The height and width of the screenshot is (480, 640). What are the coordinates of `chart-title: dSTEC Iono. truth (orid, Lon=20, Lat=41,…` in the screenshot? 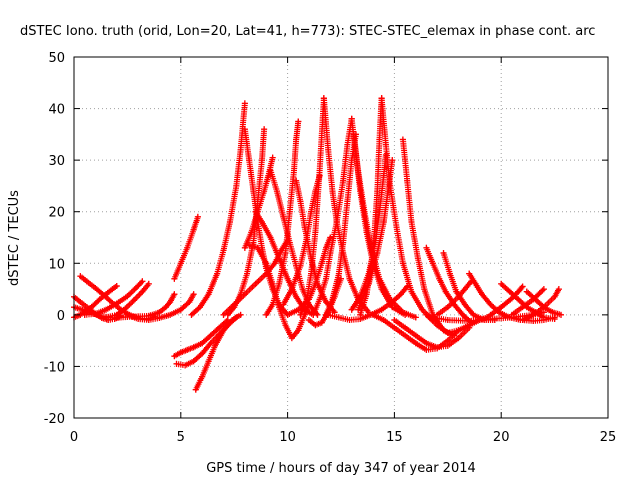 It's located at (307, 31).